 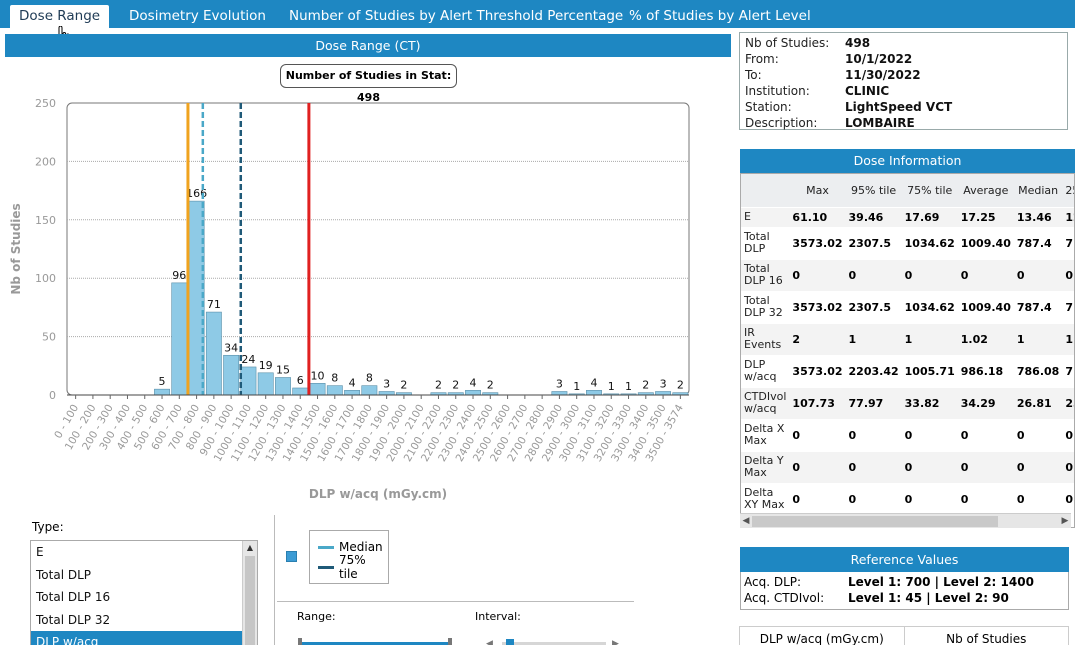 I want to click on column-header-dlp: DLP w/acq (mGy.cm), so click(x=821, y=638).